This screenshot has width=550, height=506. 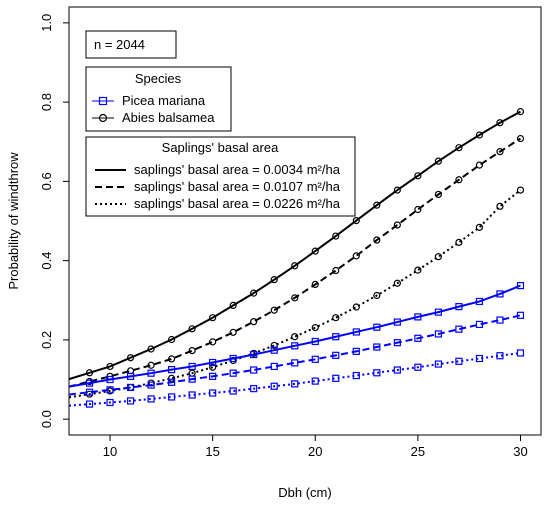 What do you see at coordinates (46, 419) in the screenshot?
I see `y-tick-label: 0.0` at bounding box center [46, 419].